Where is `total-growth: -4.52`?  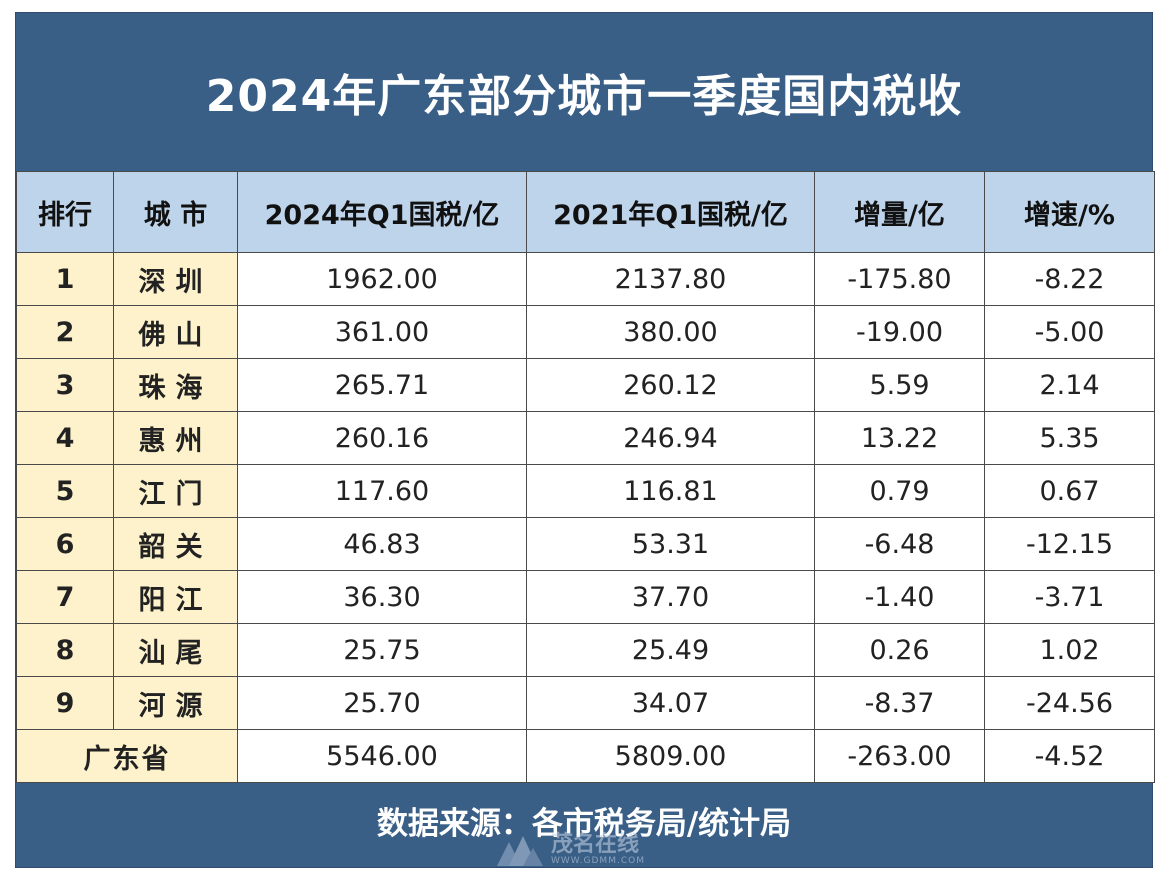
total-growth: -4.52 is located at coordinates (1069, 756).